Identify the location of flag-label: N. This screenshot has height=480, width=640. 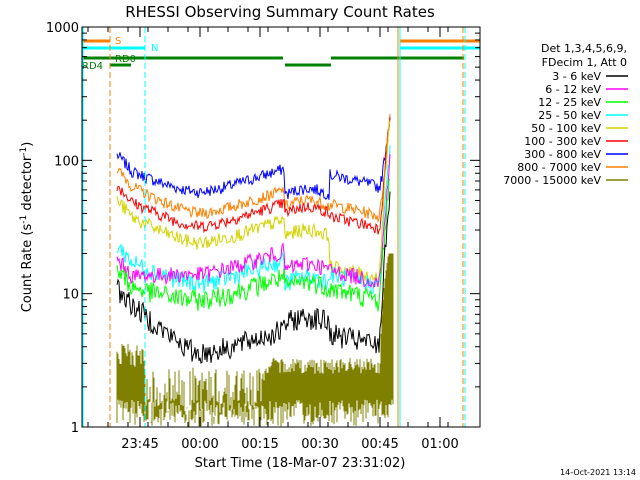
(154, 48).